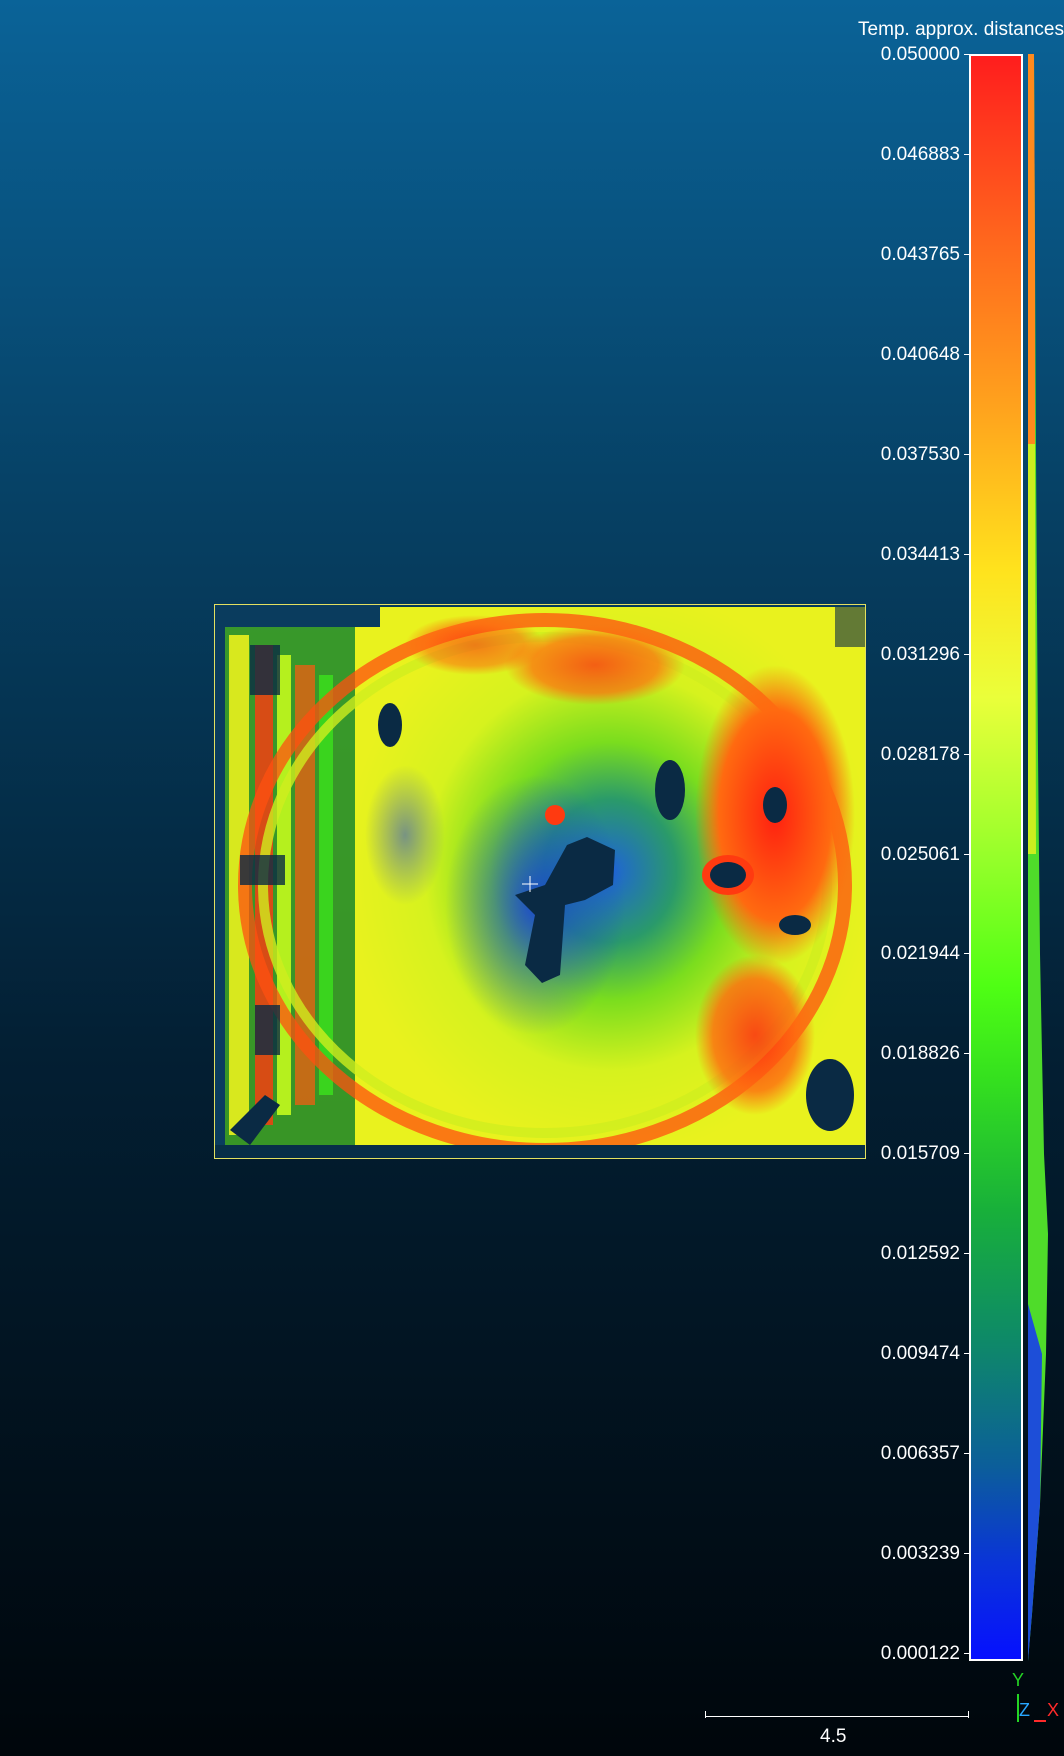 The width and height of the screenshot is (1064, 1756). I want to click on axis-x-line, so click(1040, 1721).